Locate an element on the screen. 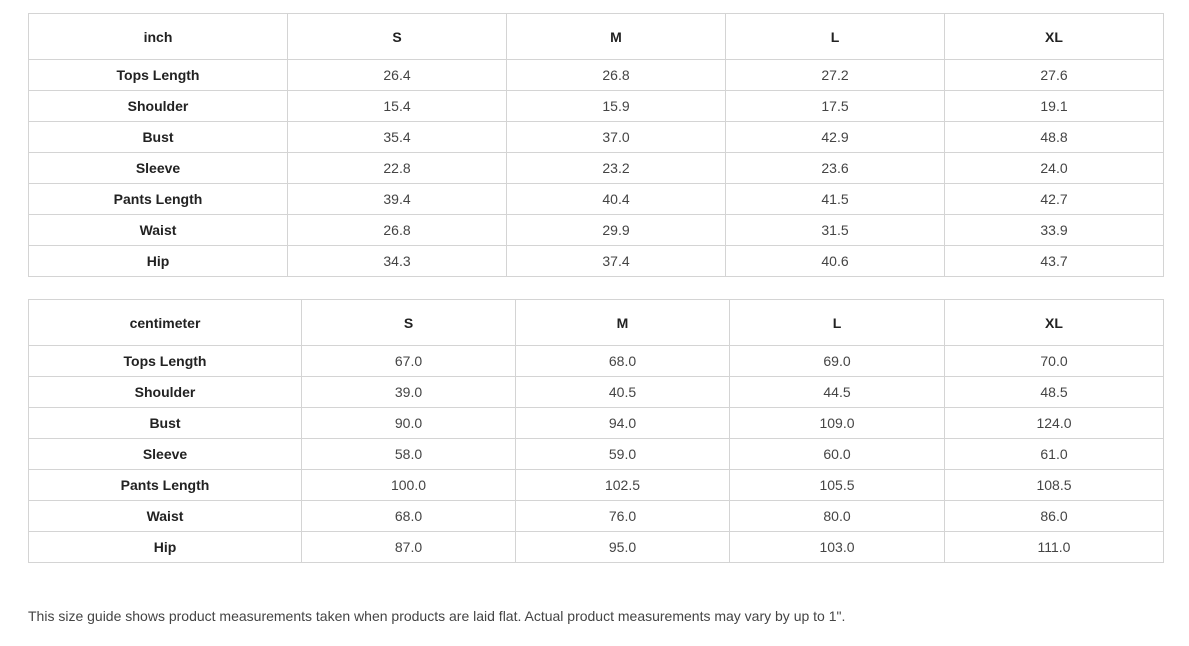  measurement-value: 60.0 is located at coordinates (837, 454).